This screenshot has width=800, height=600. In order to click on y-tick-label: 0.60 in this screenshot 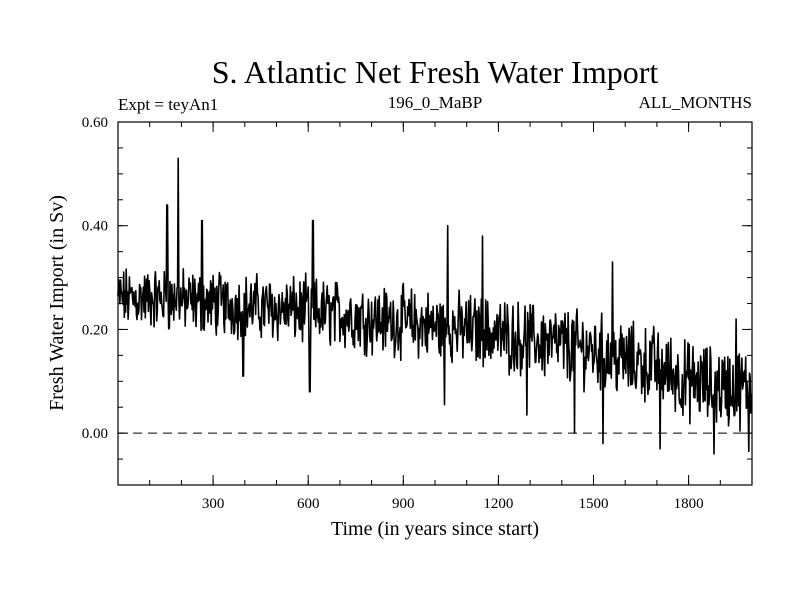, I will do `click(95, 123)`.